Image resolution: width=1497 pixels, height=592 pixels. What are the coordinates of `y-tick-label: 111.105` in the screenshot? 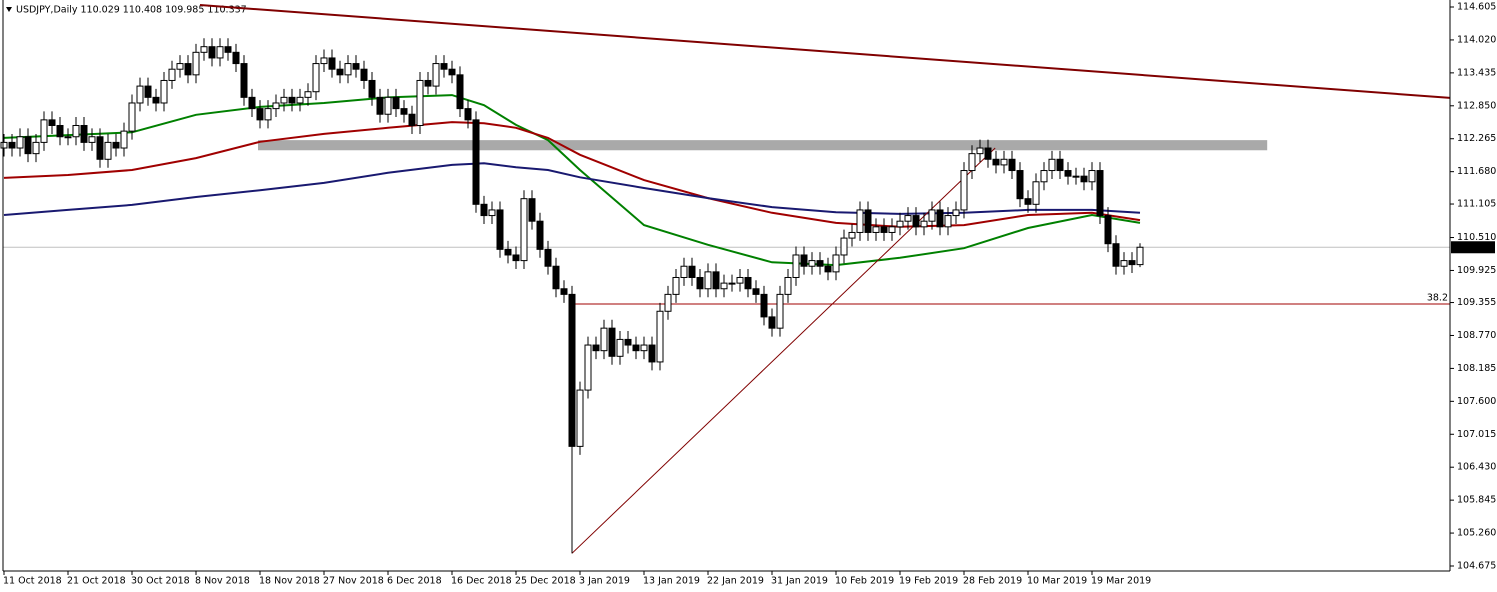 It's located at (1476, 204).